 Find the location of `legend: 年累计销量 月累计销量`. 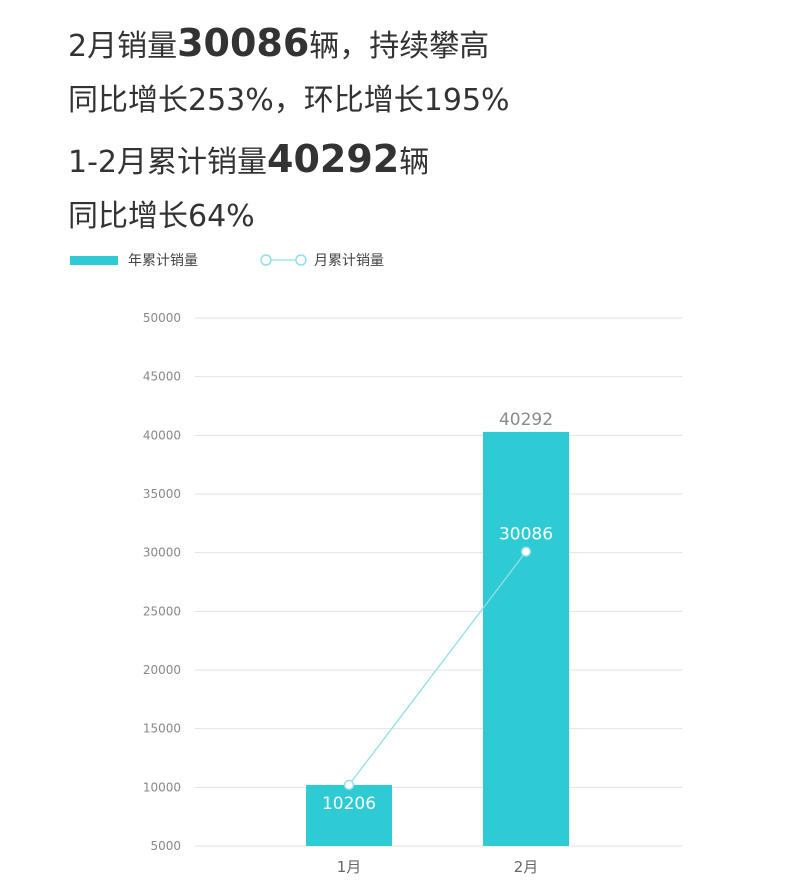

legend: 年累计销量 月累计销量 is located at coordinates (227, 261).